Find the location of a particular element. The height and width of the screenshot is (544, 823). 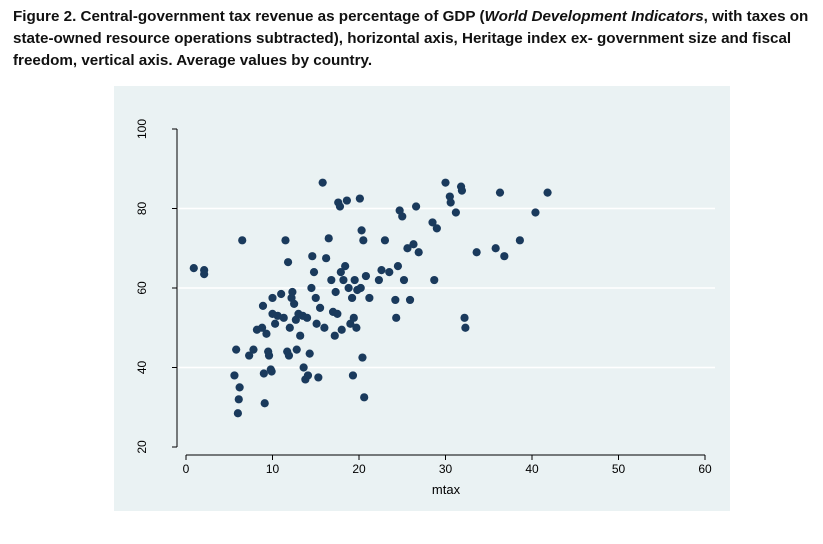

x-tick-label-10: 10 is located at coordinates (273, 469).